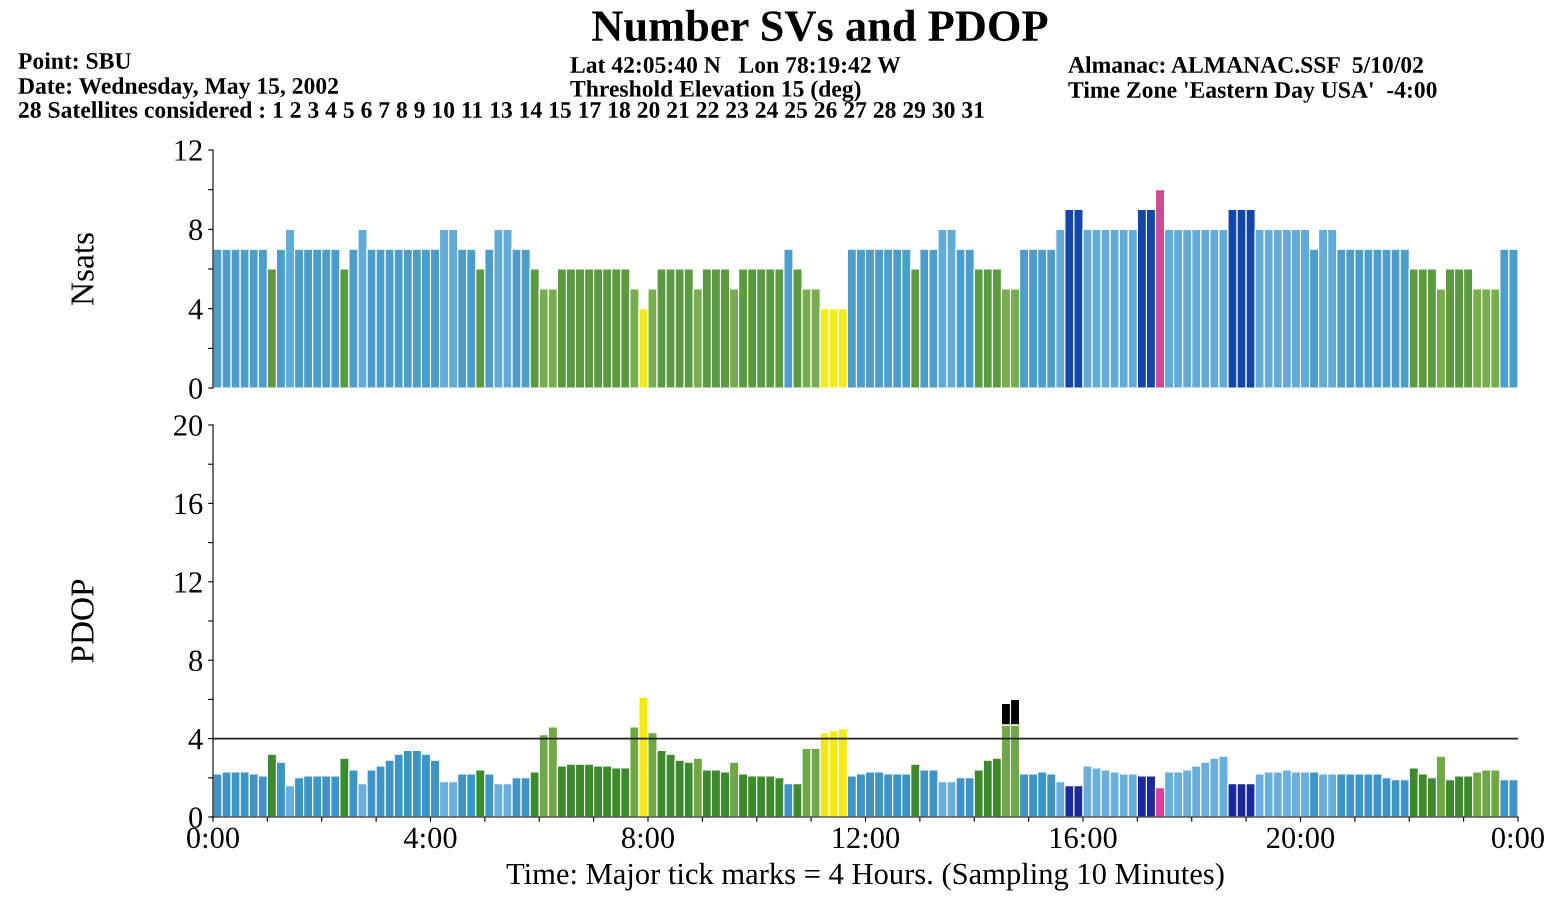 Image resolution: width=1560 pixels, height=909 pixels. I want to click on text: 28 Satellites considered : 1 2 3 4 5 6 7 8 9 10 11 13 14 15 17 18 20 21 22 23 24 25 26 27 28 29 30 31, so click(501, 110).